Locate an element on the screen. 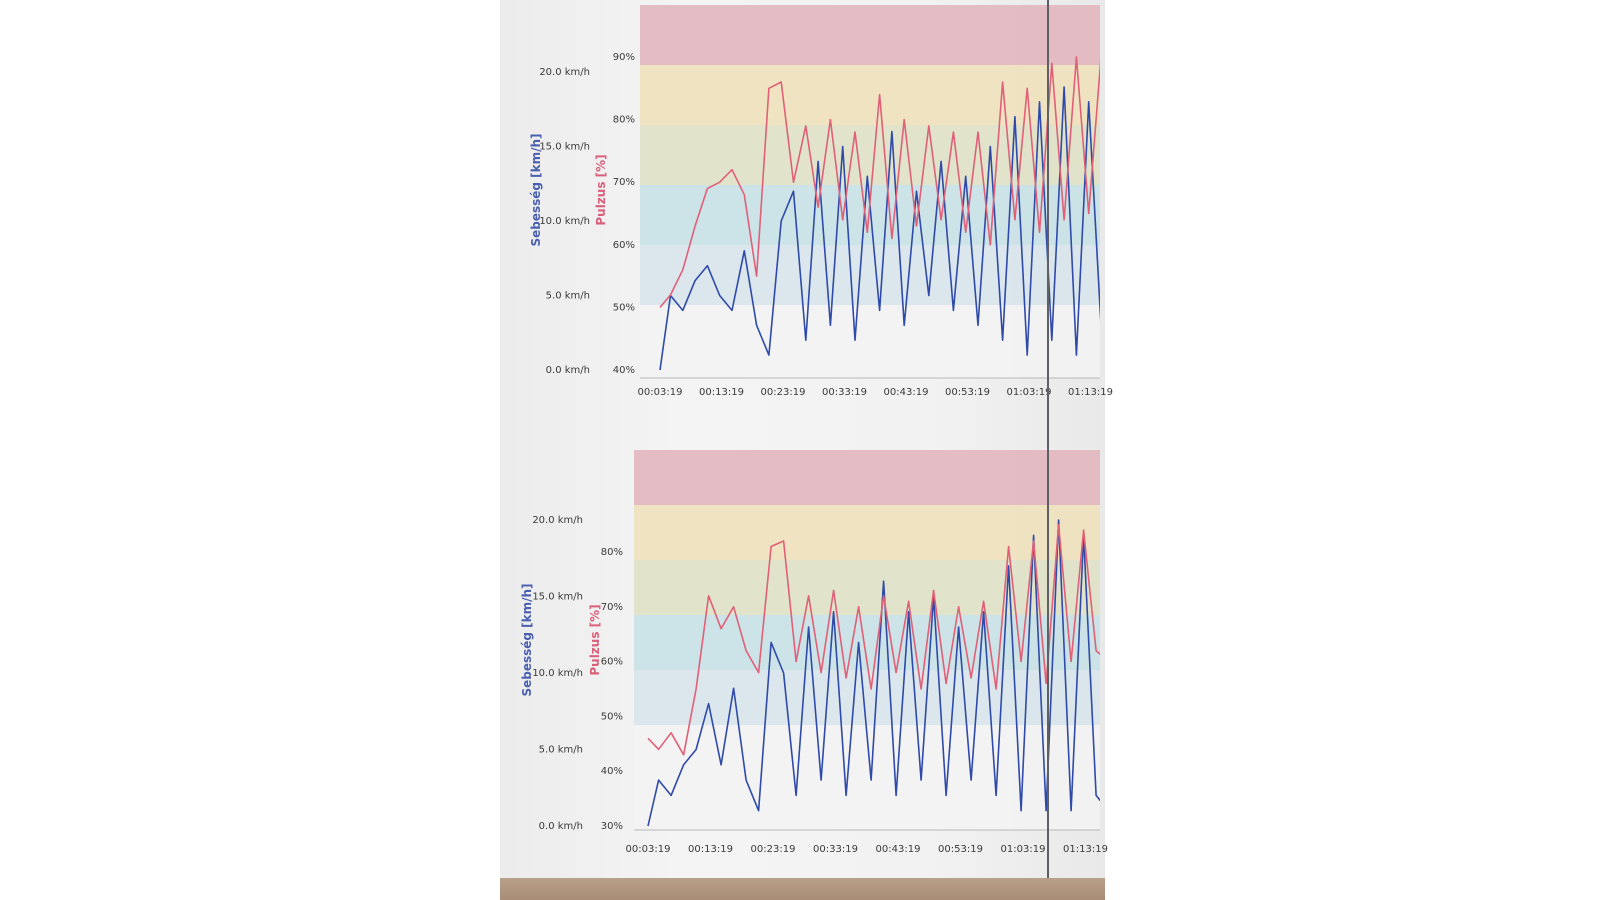 This screenshot has height=900, width=1600. pulse-tick-label: 30% is located at coordinates (612, 826).